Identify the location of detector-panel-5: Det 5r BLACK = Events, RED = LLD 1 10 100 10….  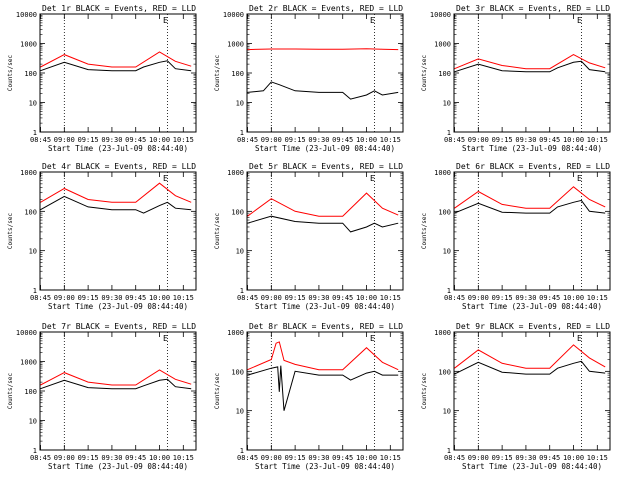
(309, 236).